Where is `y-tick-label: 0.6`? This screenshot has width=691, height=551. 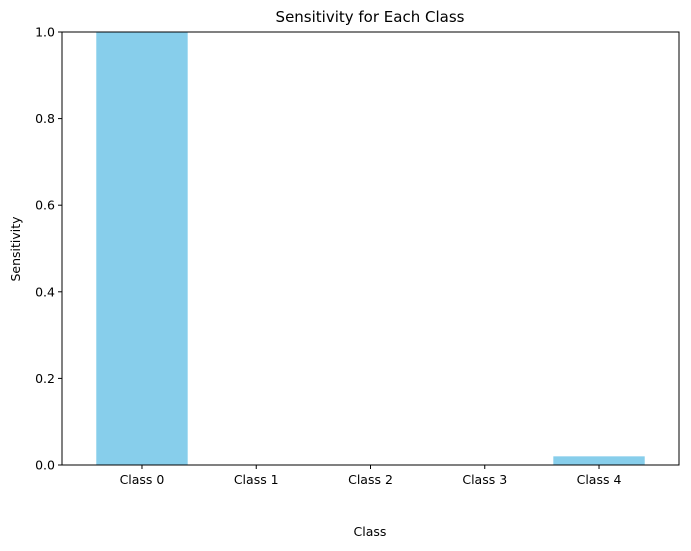
y-tick-label: 0.6 is located at coordinates (45, 205).